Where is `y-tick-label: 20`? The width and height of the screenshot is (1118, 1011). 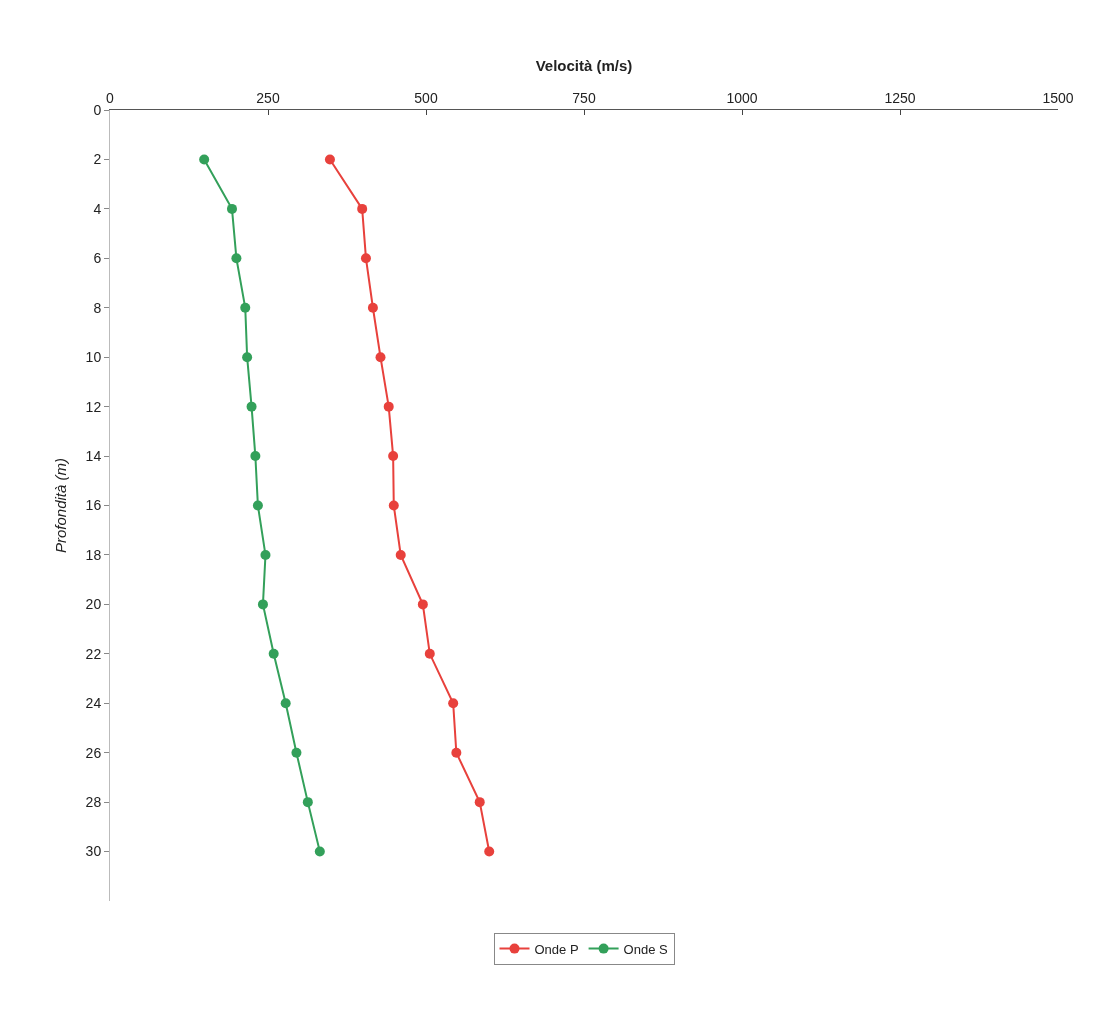
y-tick-label: 20 is located at coordinates (93, 604).